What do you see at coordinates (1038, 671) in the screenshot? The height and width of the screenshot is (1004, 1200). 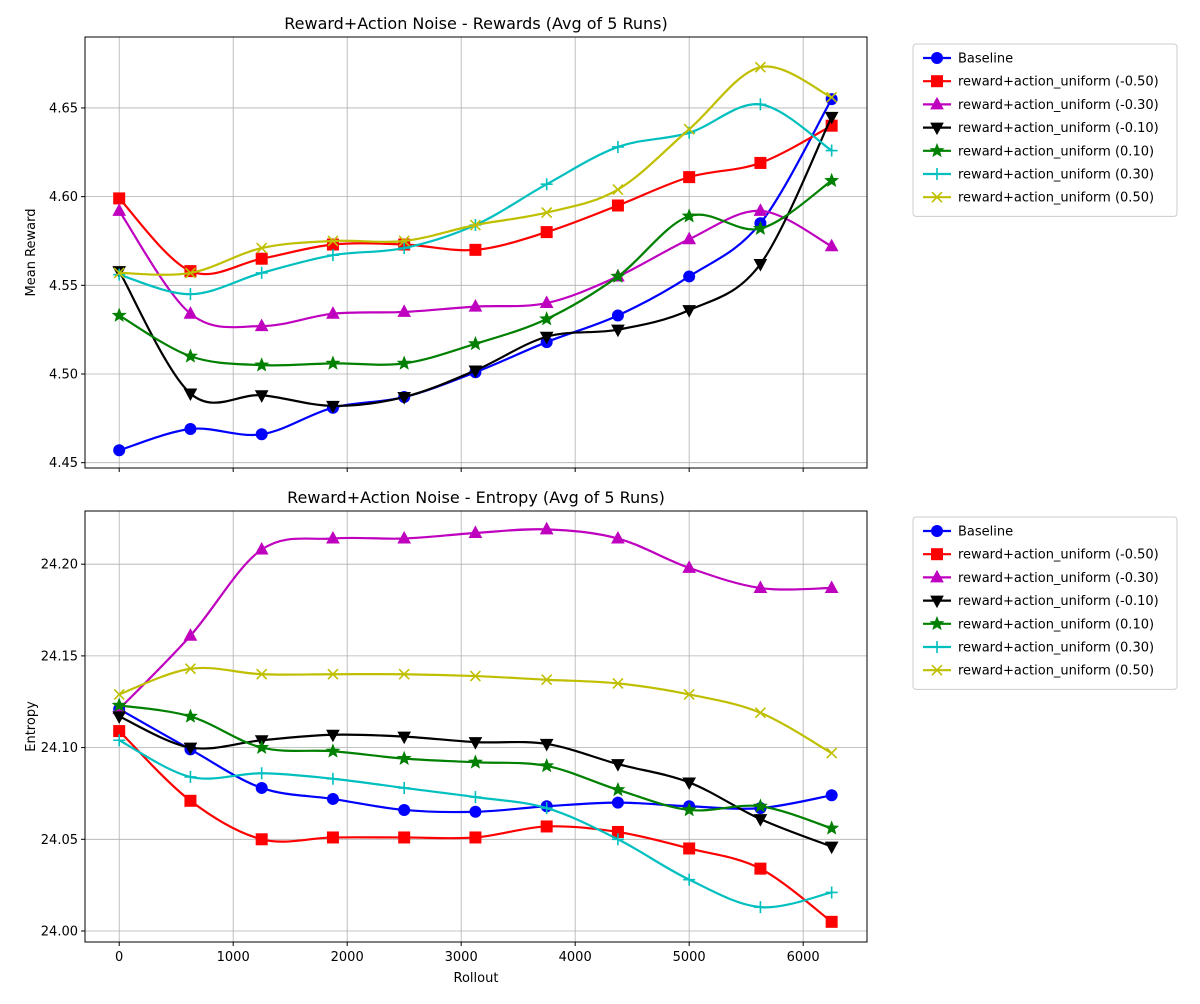 I see `p1-legend-item-reward-action-uniform-0-50: reward+action_uniform (0.50)` at bounding box center [1038, 671].